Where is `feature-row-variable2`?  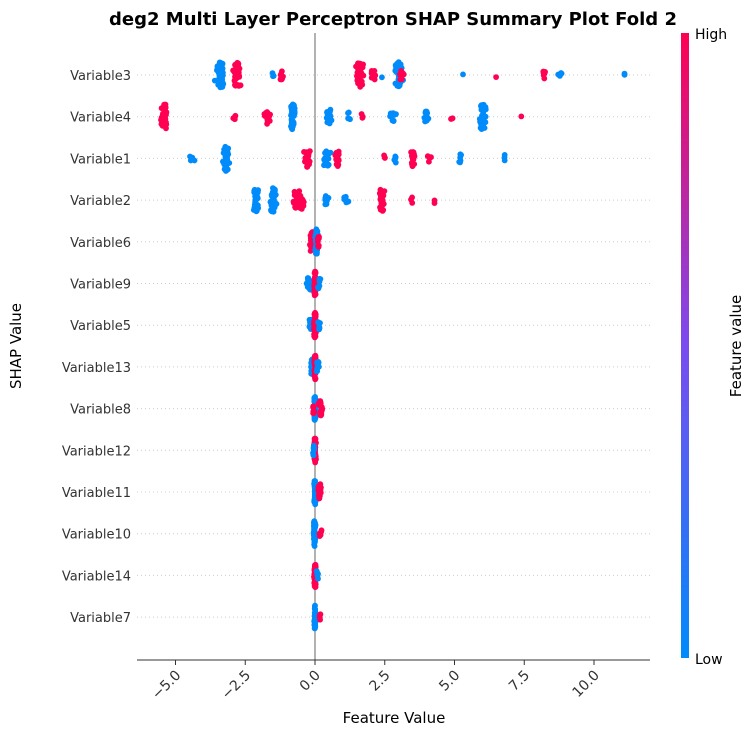 feature-row-variable2 is located at coordinates (344, 200).